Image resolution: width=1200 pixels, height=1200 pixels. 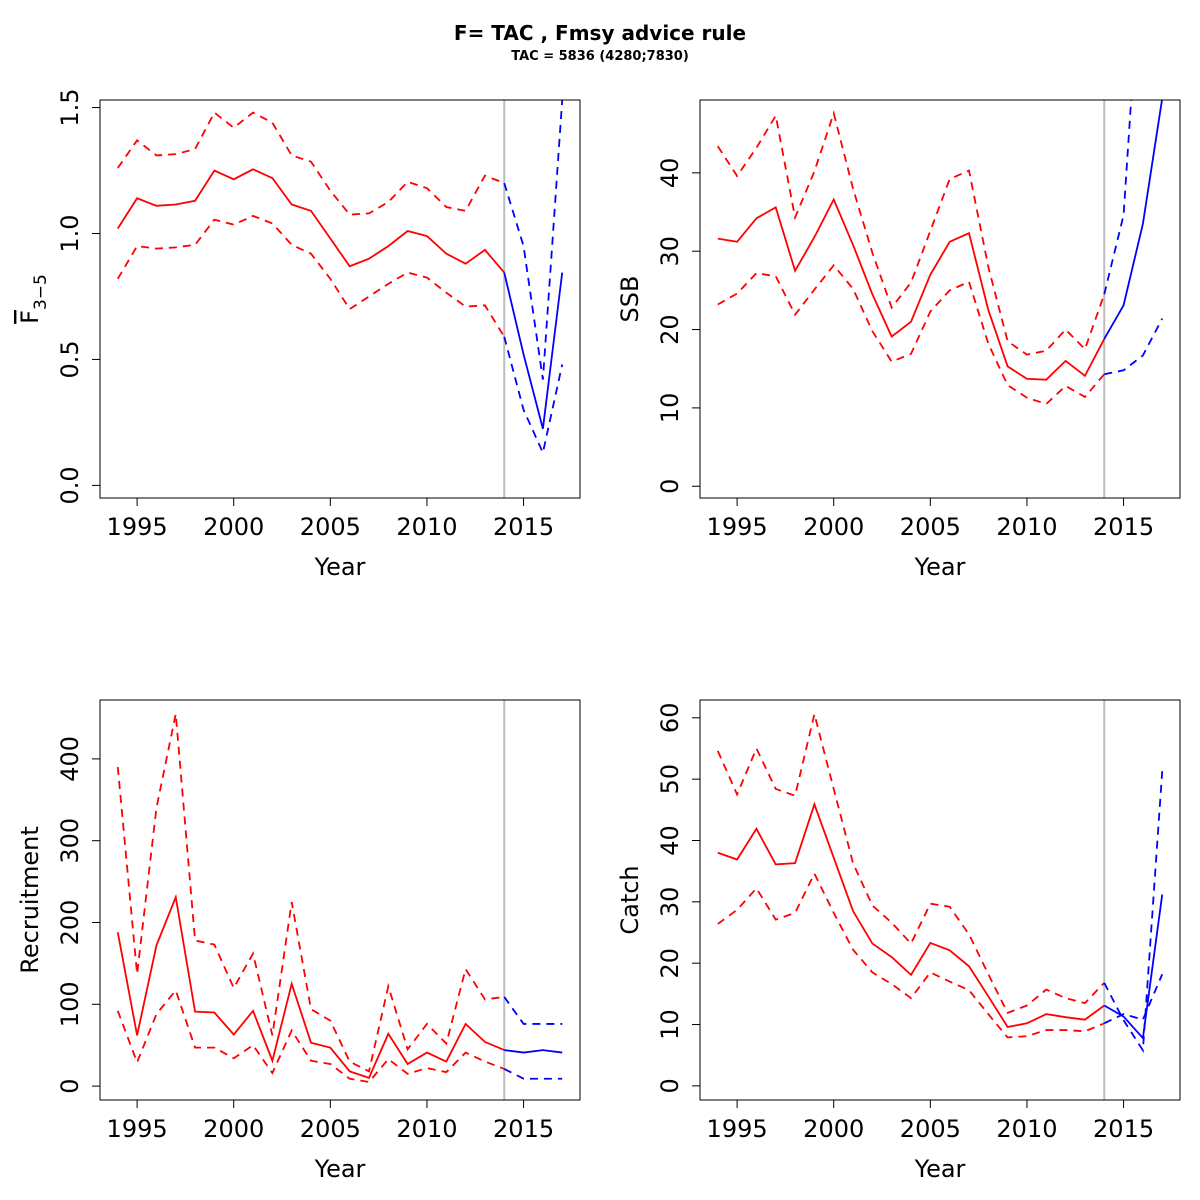 I want to click on y-tick-label: 100, so click(x=70, y=1004).